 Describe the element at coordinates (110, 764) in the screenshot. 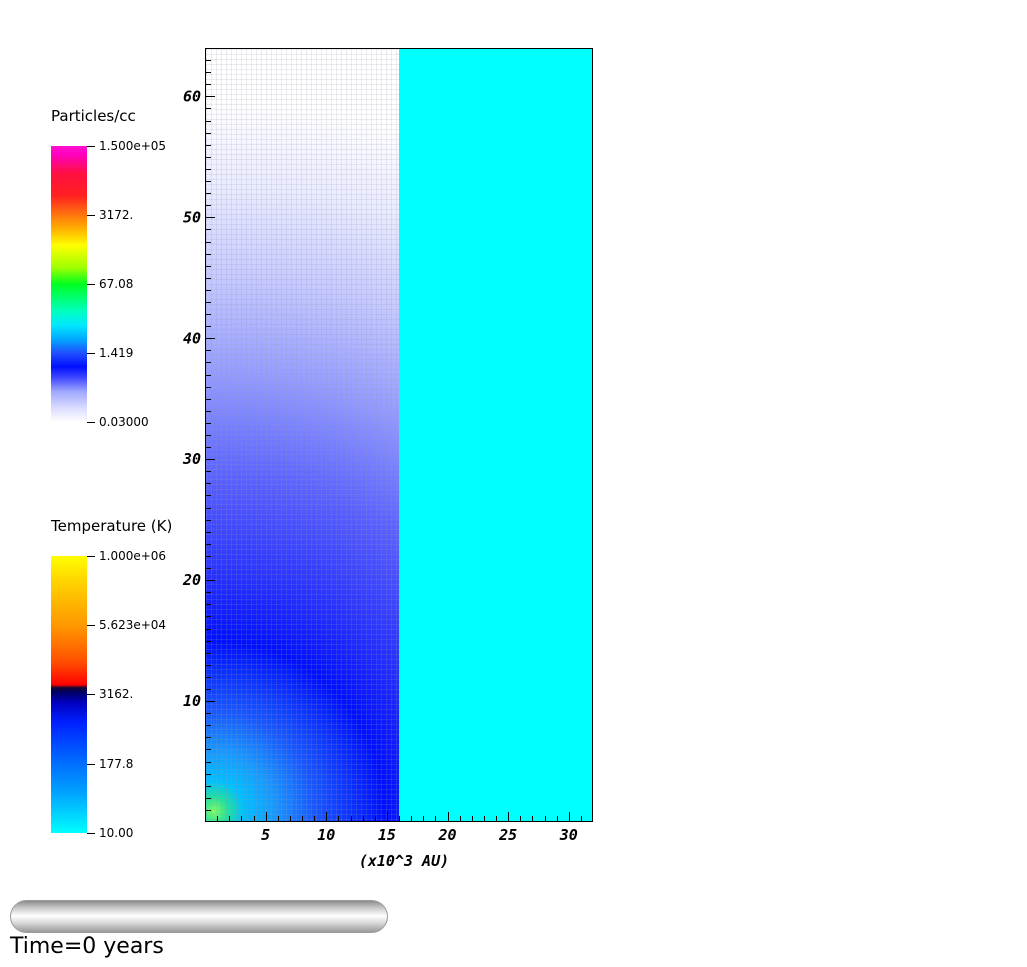

I see `temperature-legend-tick: 177.8` at that location.